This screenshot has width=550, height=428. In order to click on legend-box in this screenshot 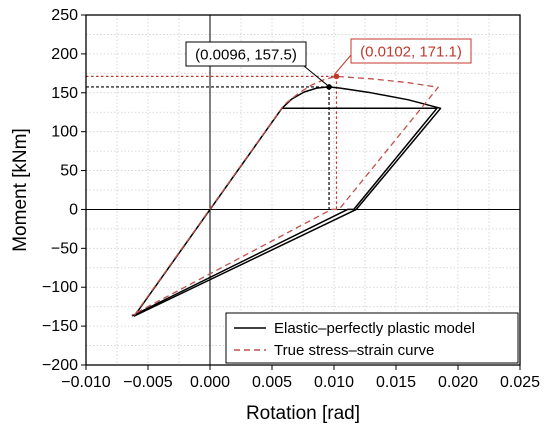, I will do `click(372, 338)`.